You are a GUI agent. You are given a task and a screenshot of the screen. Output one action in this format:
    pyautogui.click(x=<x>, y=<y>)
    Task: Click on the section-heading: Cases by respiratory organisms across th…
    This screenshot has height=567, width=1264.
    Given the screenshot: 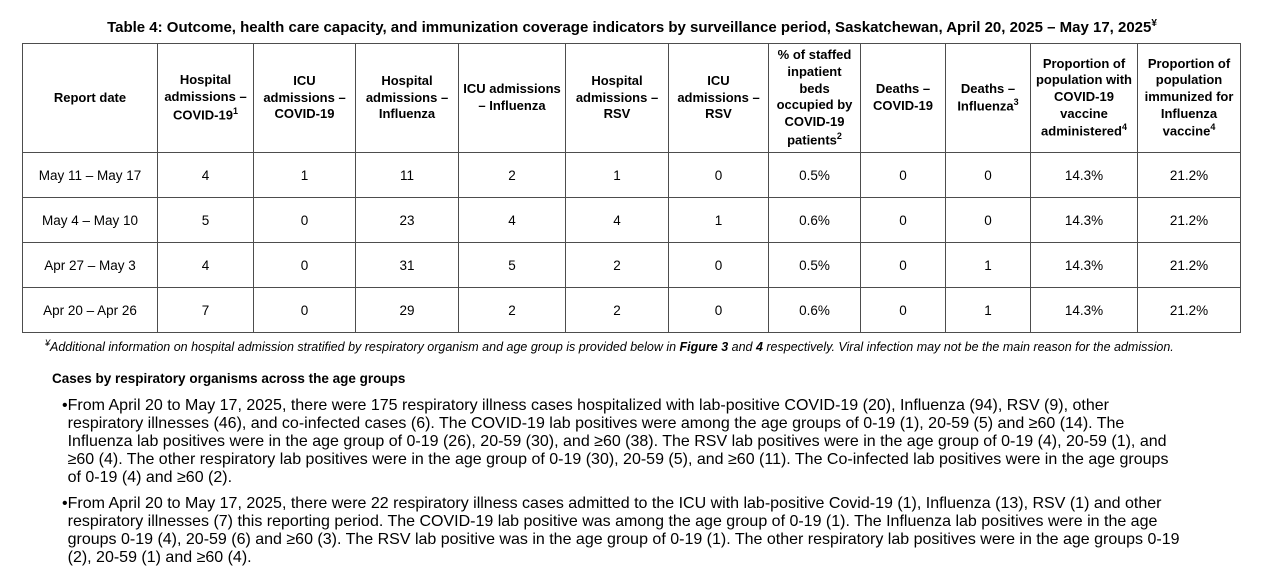 What is the action you would take?
    pyautogui.click(x=229, y=379)
    